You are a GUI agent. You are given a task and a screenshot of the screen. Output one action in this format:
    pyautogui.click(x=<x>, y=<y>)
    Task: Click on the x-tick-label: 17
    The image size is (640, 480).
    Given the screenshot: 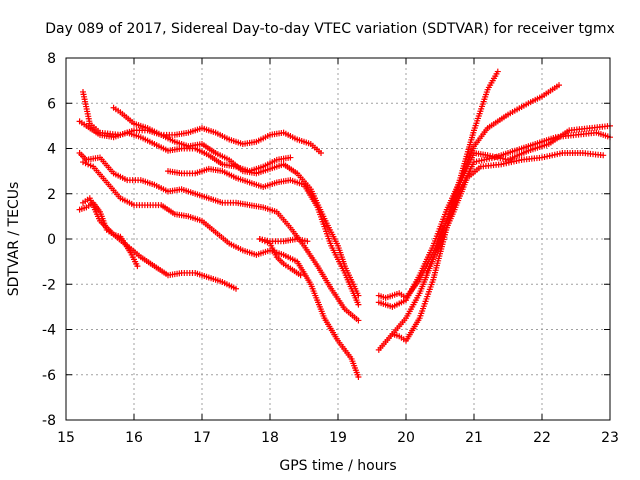 What is the action you would take?
    pyautogui.click(x=202, y=438)
    